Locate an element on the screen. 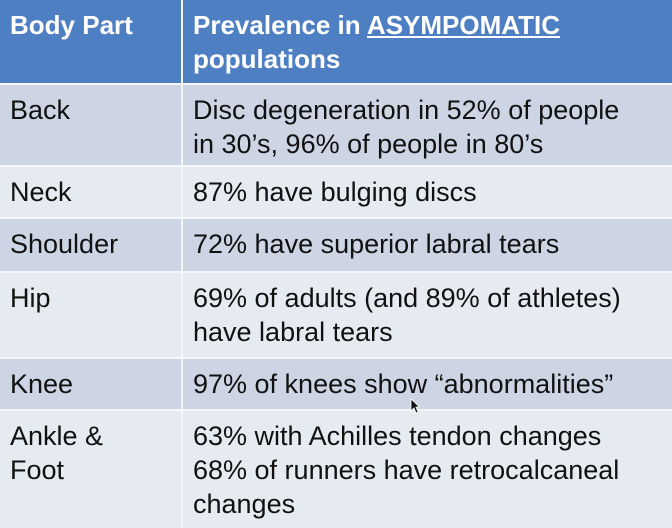  body-part-cell: Shoulder is located at coordinates (91, 245).